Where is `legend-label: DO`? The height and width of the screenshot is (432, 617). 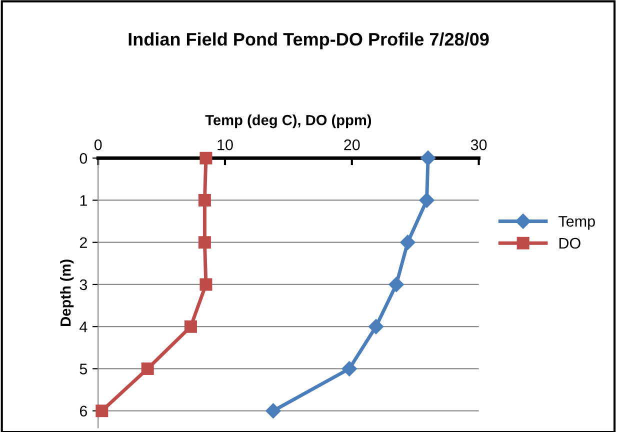
legend-label: DO is located at coordinates (569, 243).